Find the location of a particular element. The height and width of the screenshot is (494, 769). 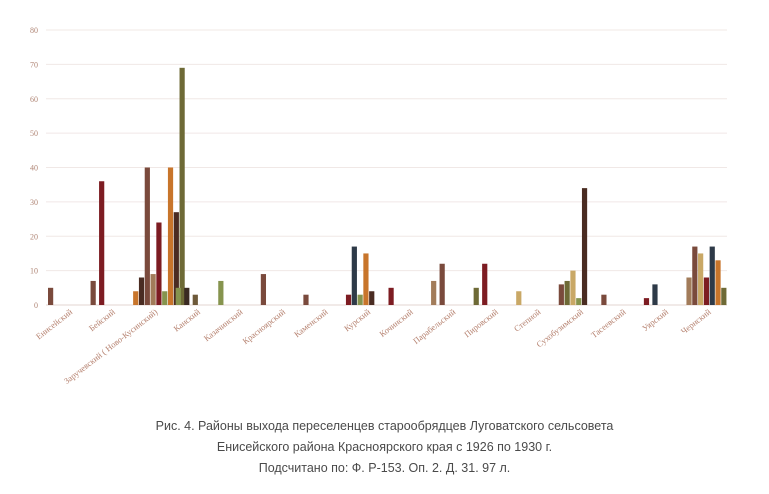

y-tick-label: 20 is located at coordinates (34, 236).